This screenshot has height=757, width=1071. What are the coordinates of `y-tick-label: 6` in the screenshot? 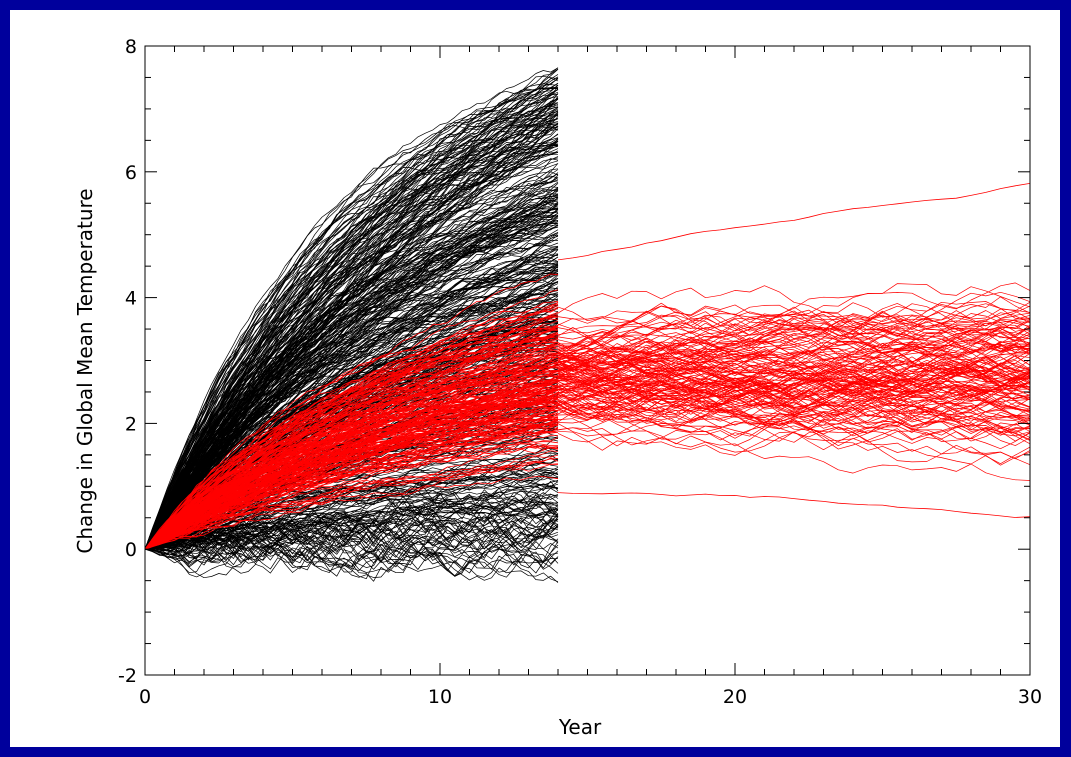 It's located at (131, 173).